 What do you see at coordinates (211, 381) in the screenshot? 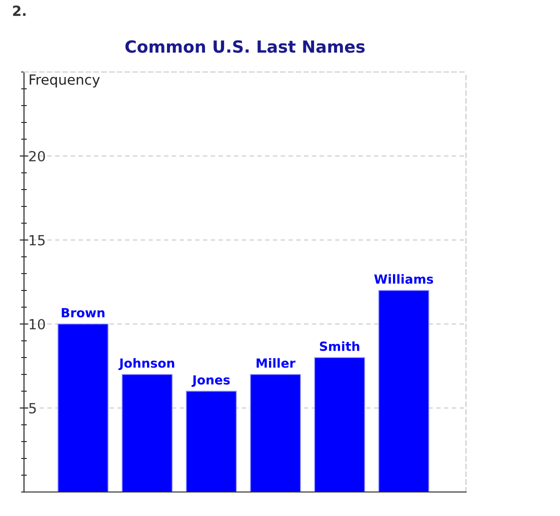
I see `x-tick-label: Jones` at bounding box center [211, 381].